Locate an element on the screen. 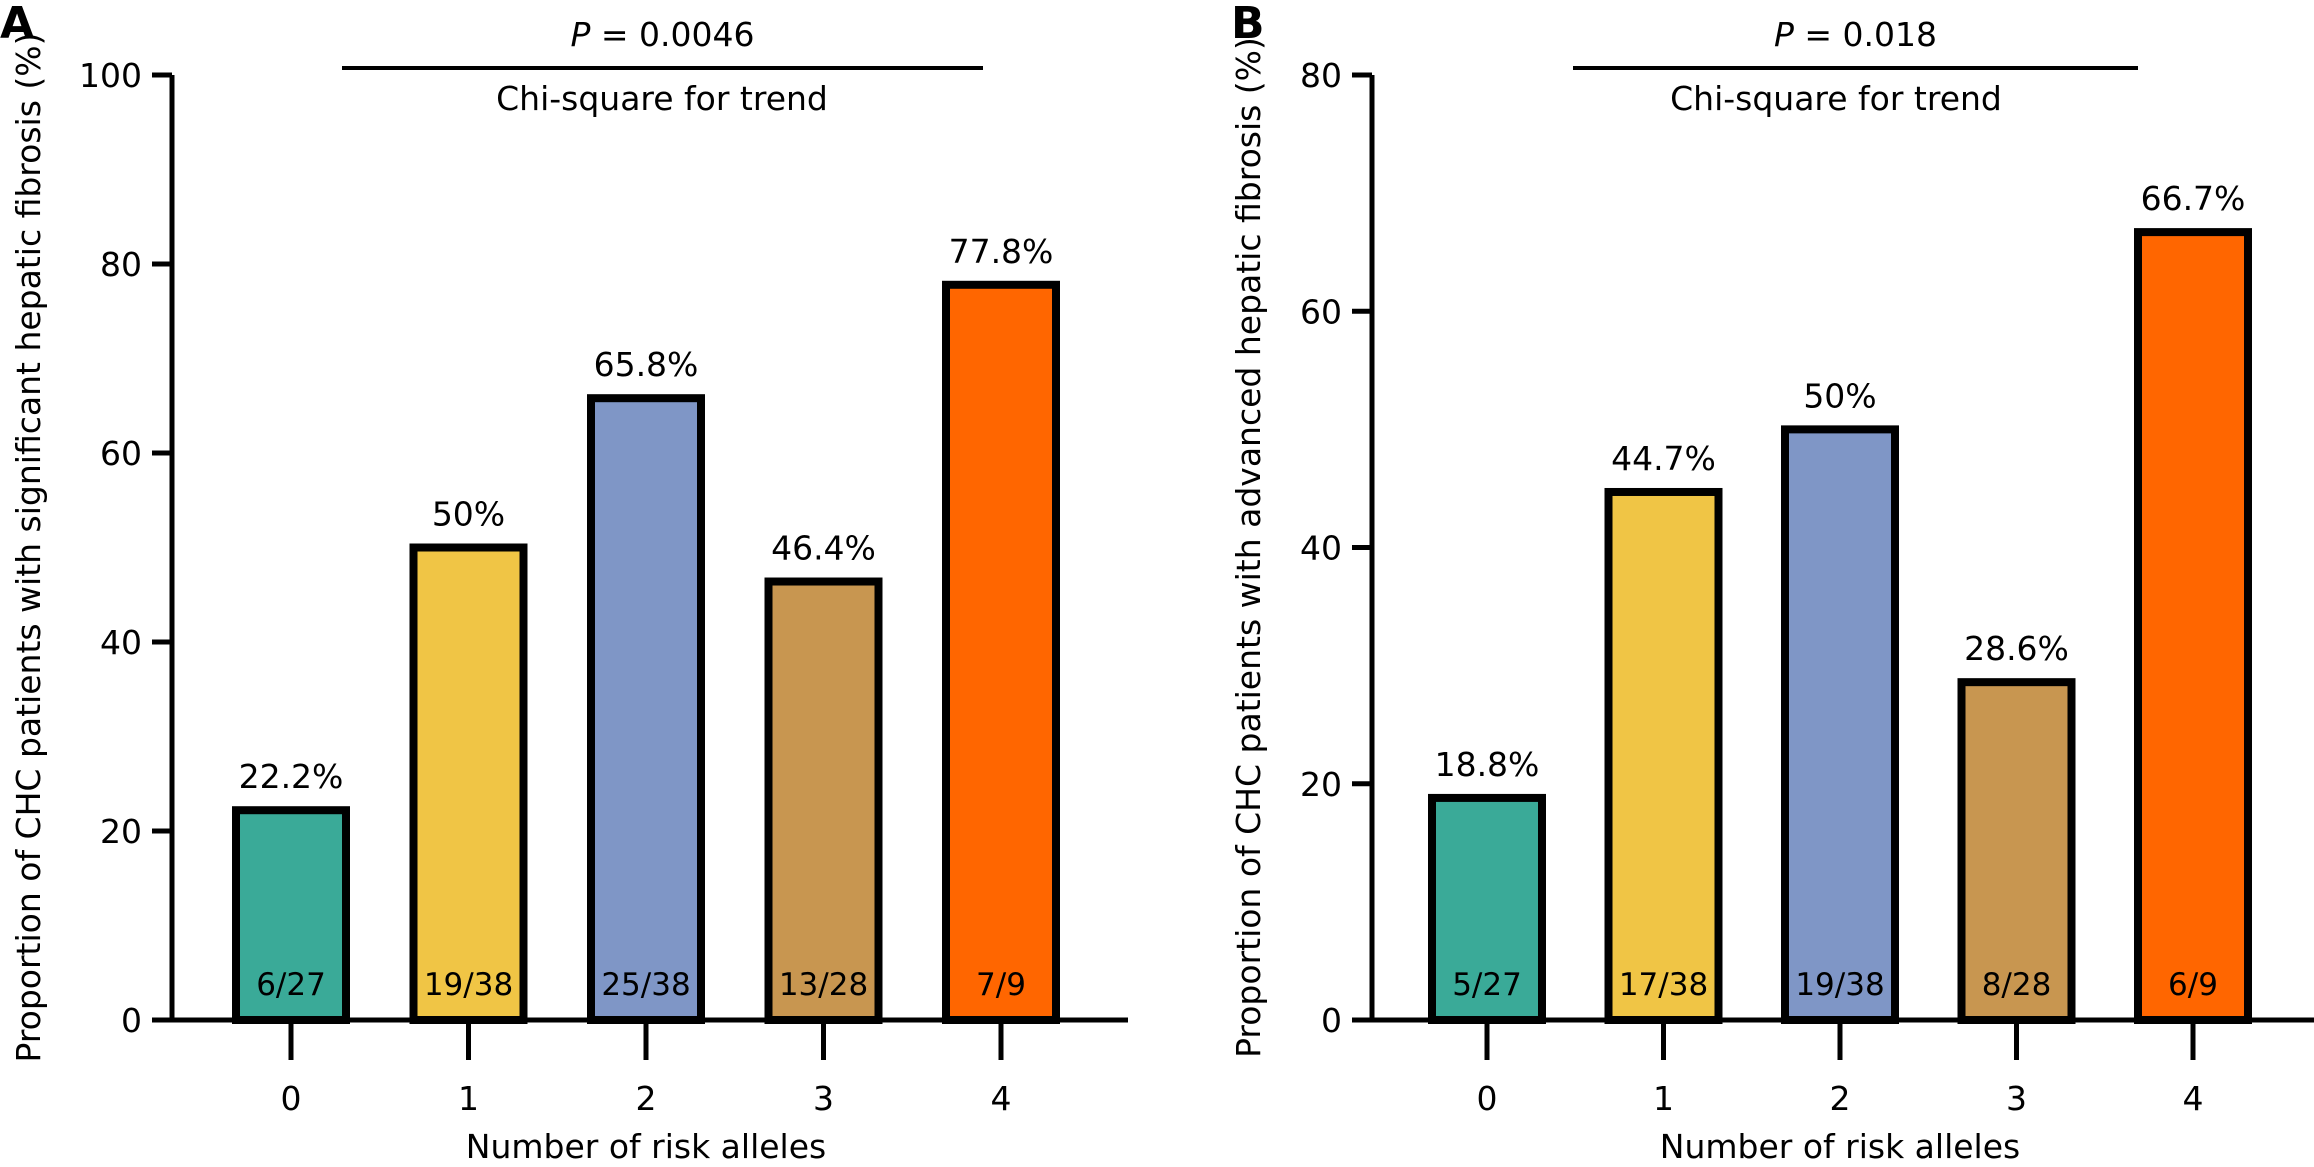  p-value-label: P = 0.018 is located at coordinates (1855, 34).